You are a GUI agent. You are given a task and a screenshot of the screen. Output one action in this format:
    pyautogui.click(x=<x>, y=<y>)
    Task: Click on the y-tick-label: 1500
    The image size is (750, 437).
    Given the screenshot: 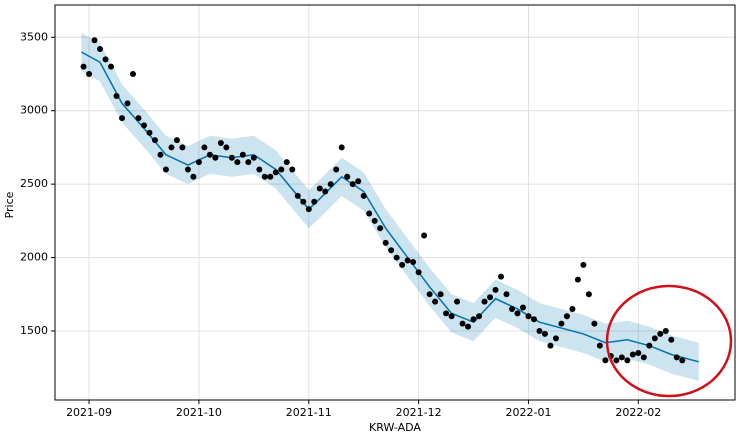 What is the action you would take?
    pyautogui.click(x=34, y=330)
    